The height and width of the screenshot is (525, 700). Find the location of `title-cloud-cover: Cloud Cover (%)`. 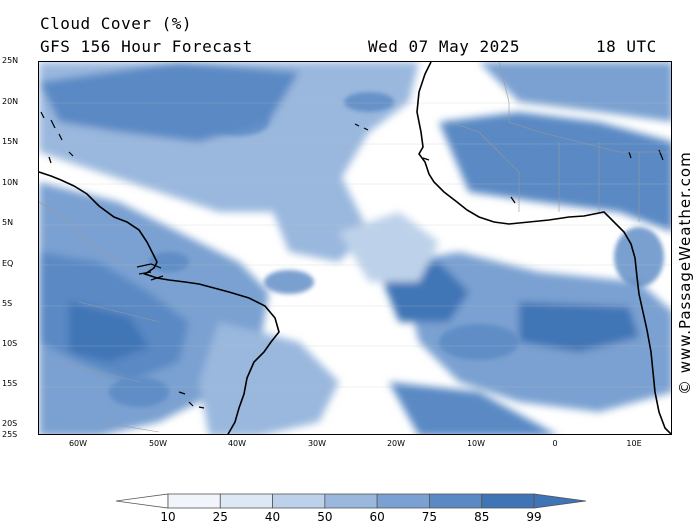

title-cloud-cover: Cloud Cover (%) is located at coordinates (116, 23).